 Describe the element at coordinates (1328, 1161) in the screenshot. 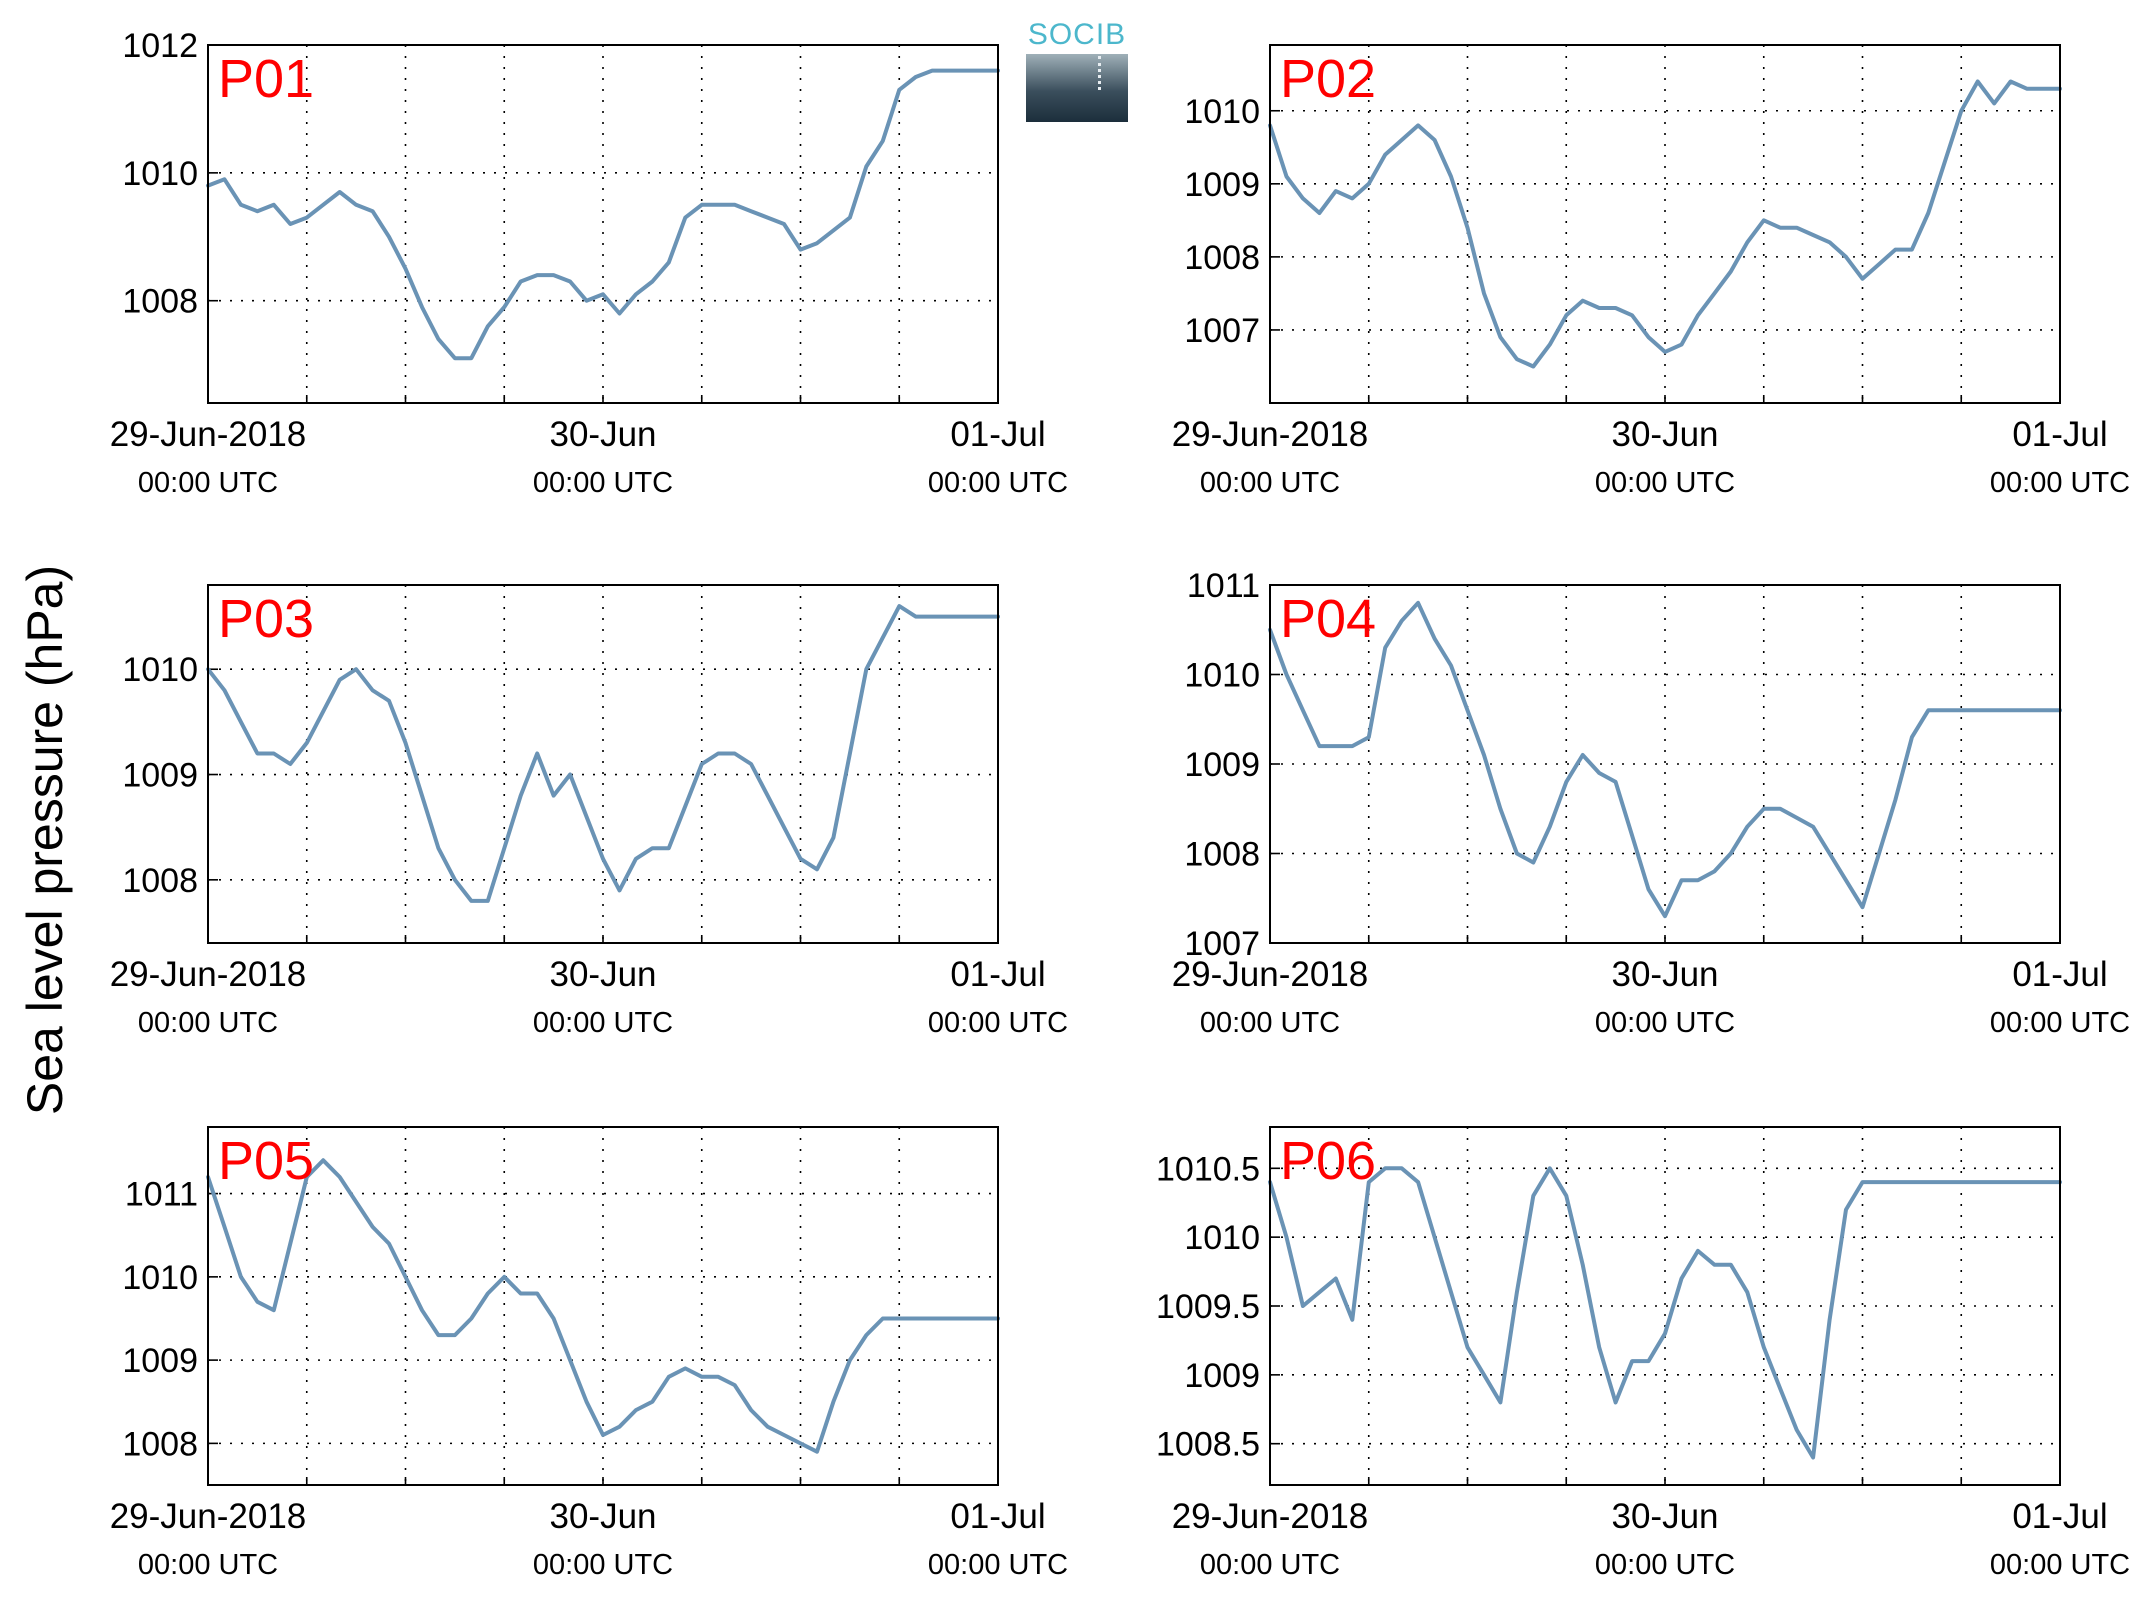

I see `panel-label: P06` at that location.